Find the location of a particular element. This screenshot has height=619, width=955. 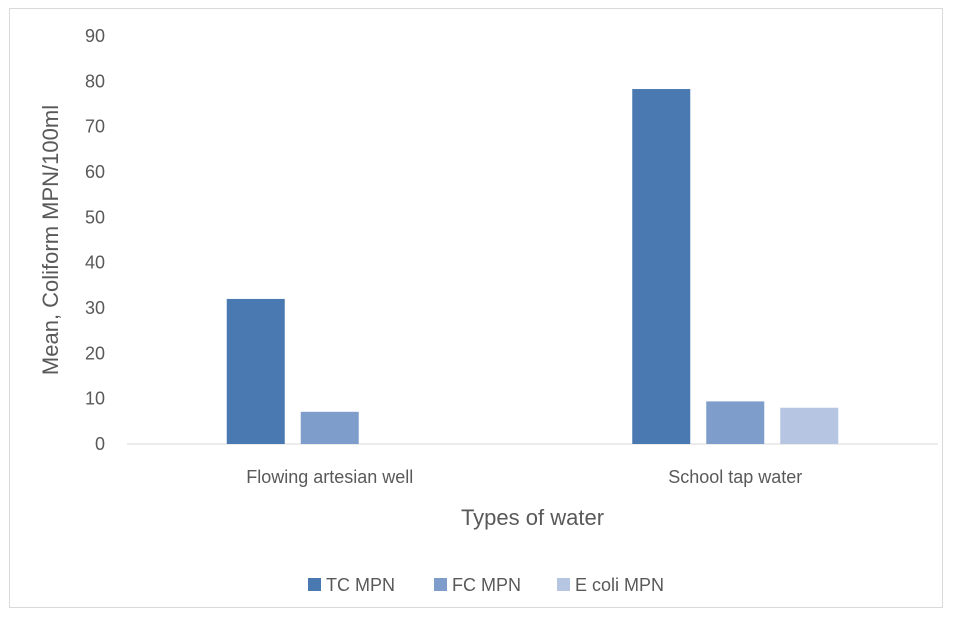

y-axis-title: Mean, Coliform MPN/100ml is located at coordinates (50, 240).